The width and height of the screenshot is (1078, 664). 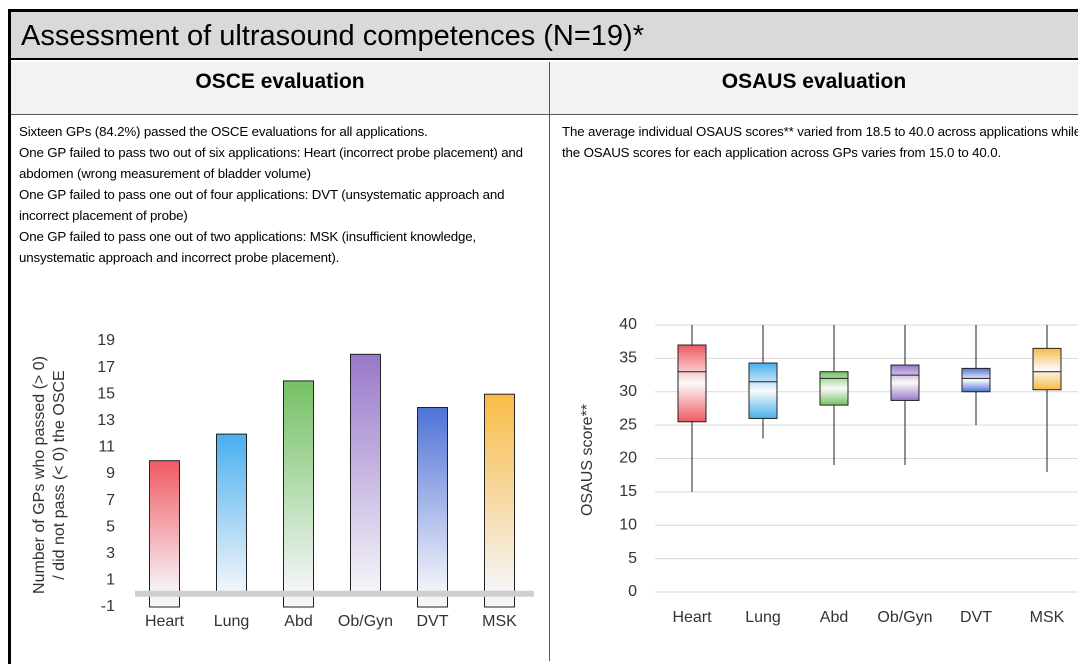 I want to click on divider, so click(x=549, y=361).